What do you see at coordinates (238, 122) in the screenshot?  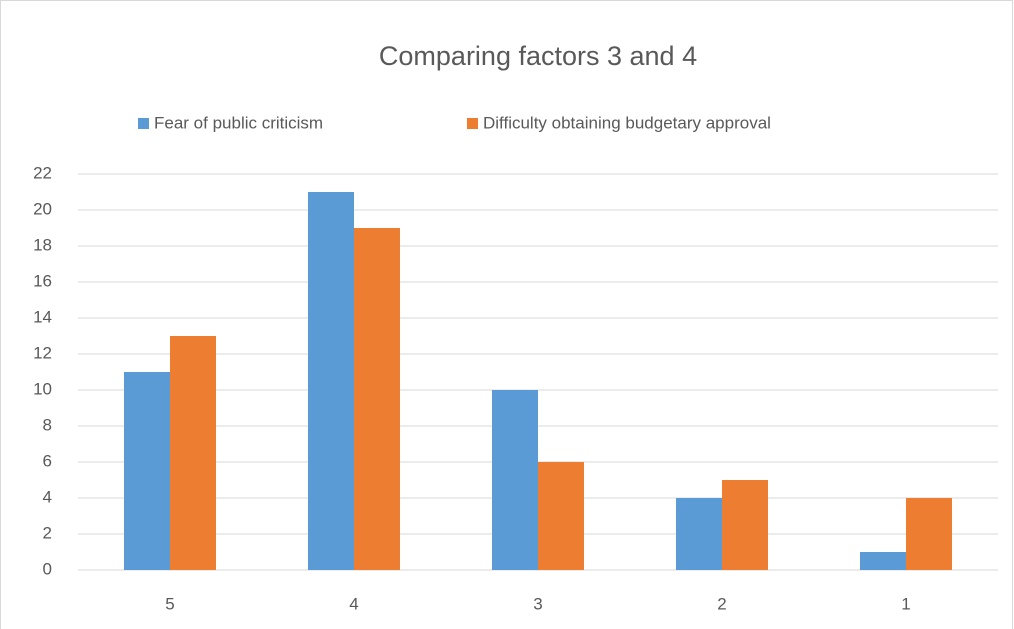 I see `legend-label: Fear of public criticism` at bounding box center [238, 122].